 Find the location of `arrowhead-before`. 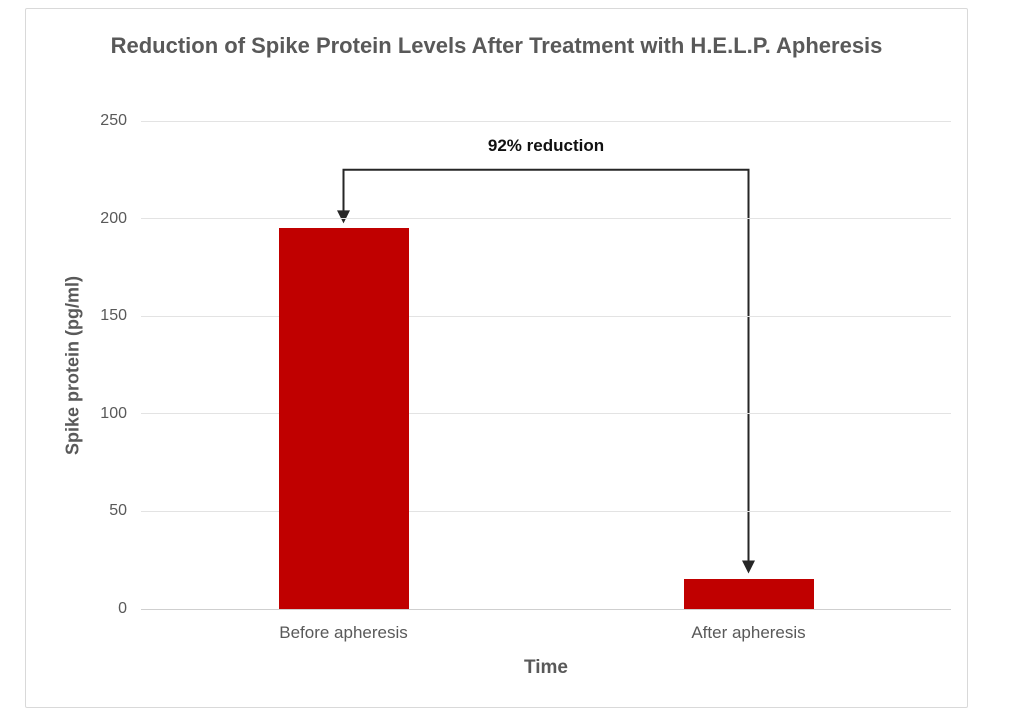

arrowhead-before is located at coordinates (343, 217).